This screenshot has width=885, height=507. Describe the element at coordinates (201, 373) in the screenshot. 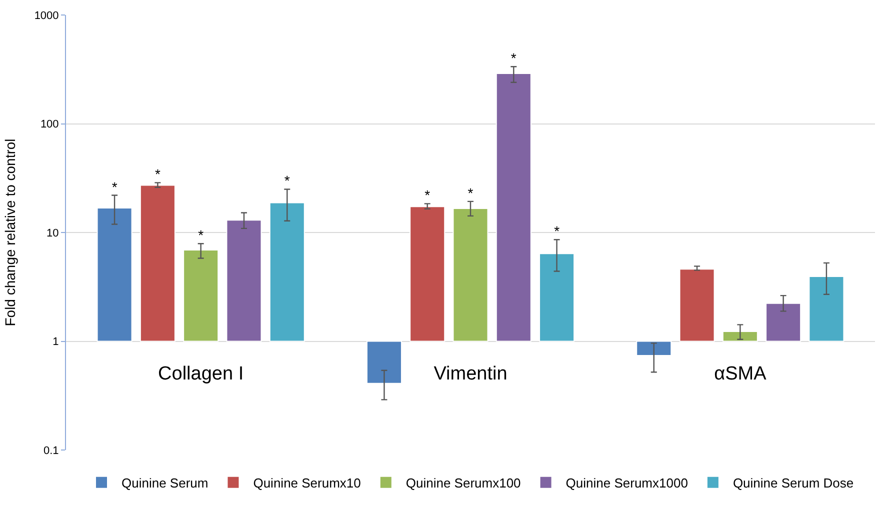

I see `x-tick-label: Collagen I` at that location.